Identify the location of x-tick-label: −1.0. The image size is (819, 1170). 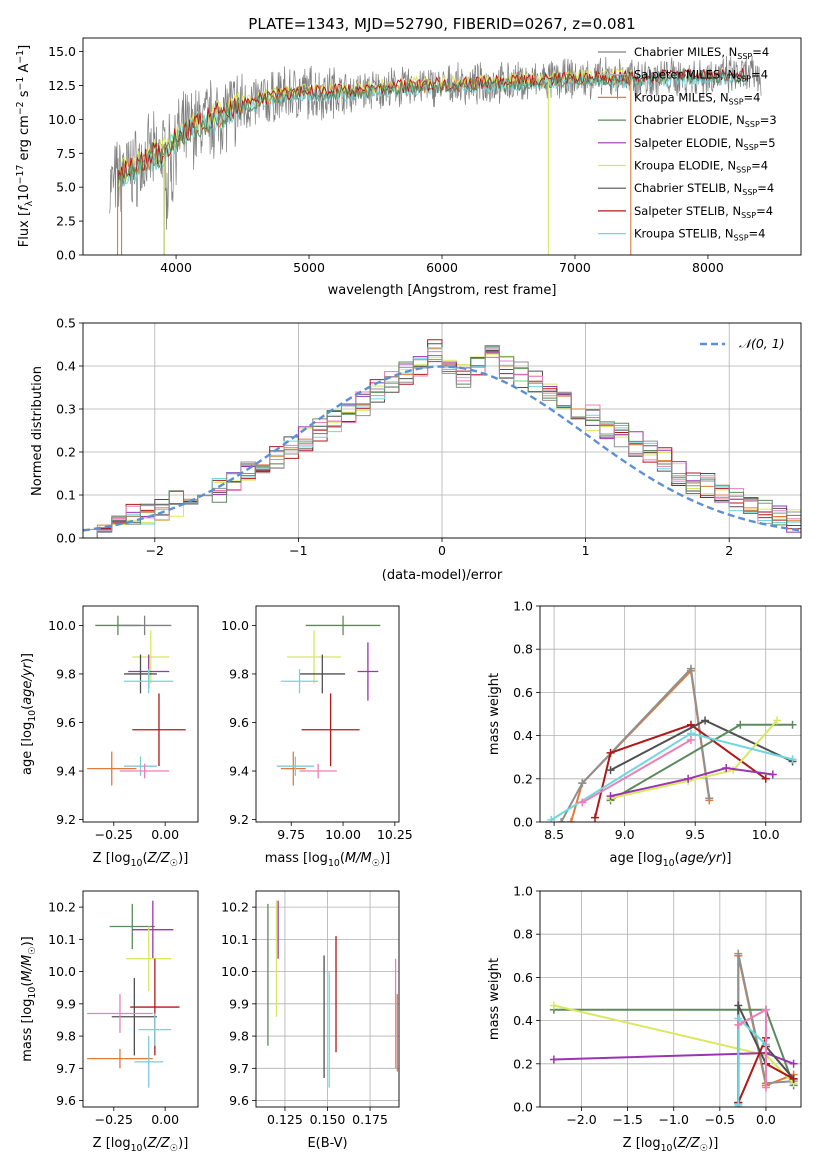
(674, 1119).